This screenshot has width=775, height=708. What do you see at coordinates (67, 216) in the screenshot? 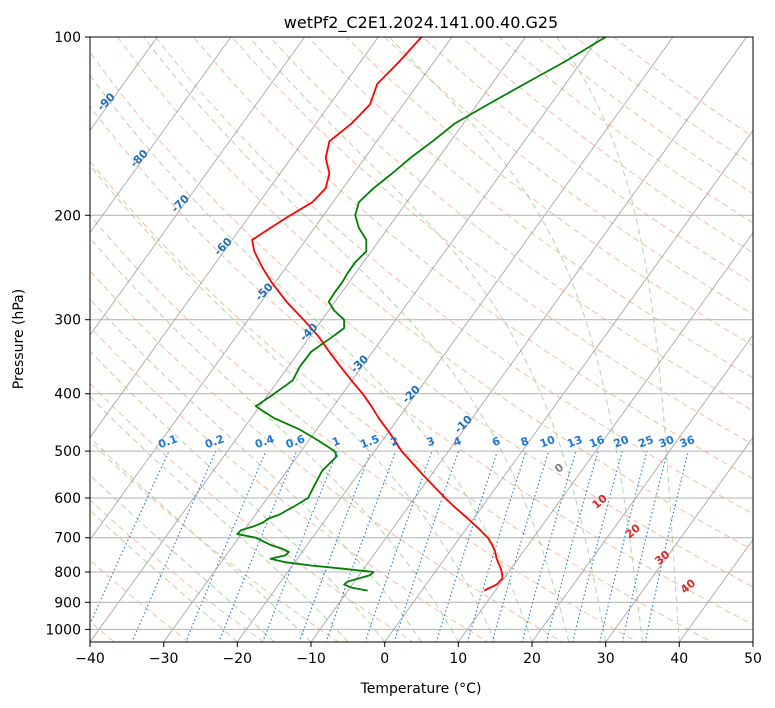
I see `y-tick-label: 200` at bounding box center [67, 216].